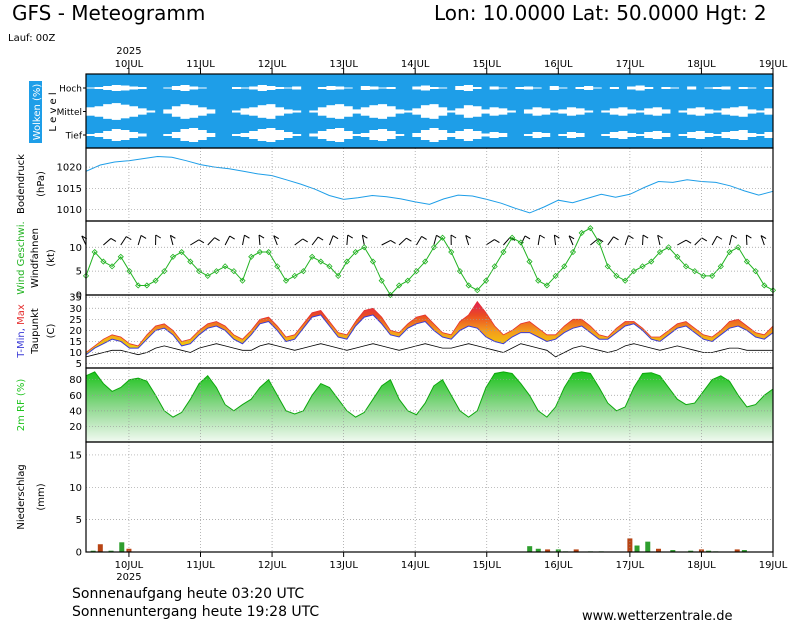 This screenshot has width=800, height=625. What do you see at coordinates (21, 405) in the screenshot?
I see `humidity-title: 2m RF (%)` at bounding box center [21, 405].